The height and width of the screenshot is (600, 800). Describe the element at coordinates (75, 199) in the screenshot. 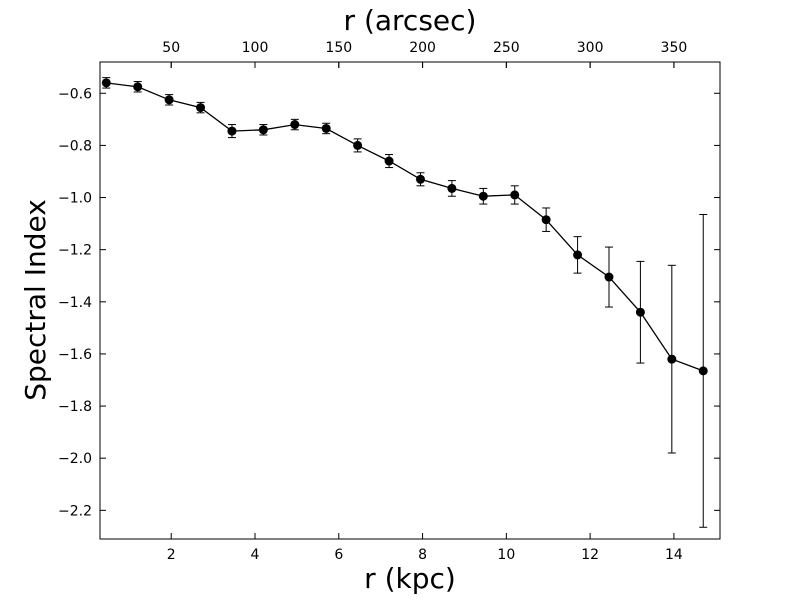

I see `y-tick-label: −1.0` at that location.